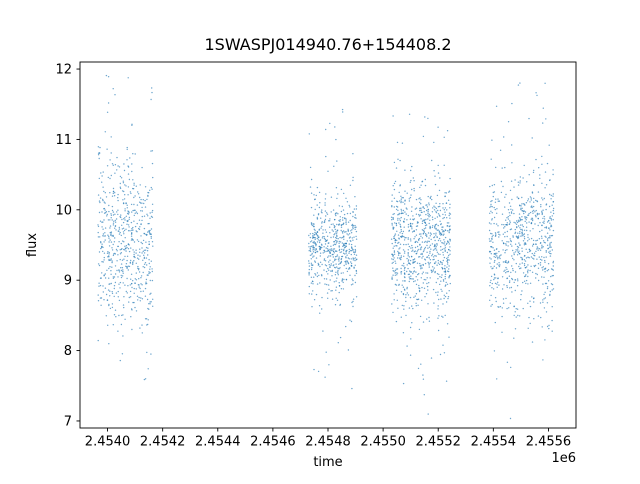 The width and height of the screenshot is (640, 484). Describe the element at coordinates (163, 442) in the screenshot. I see `x-tick-label: 2.4542` at that location.